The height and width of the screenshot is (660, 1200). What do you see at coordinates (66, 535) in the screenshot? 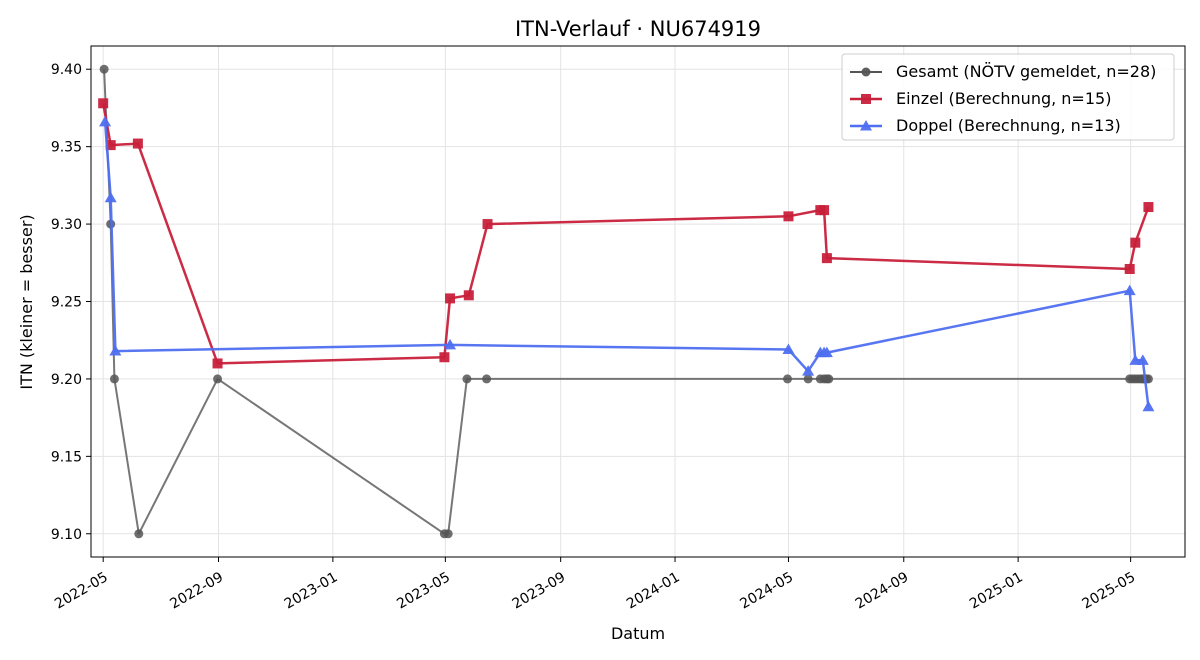
I see `y-tick-label: 9.10` at bounding box center [66, 535].